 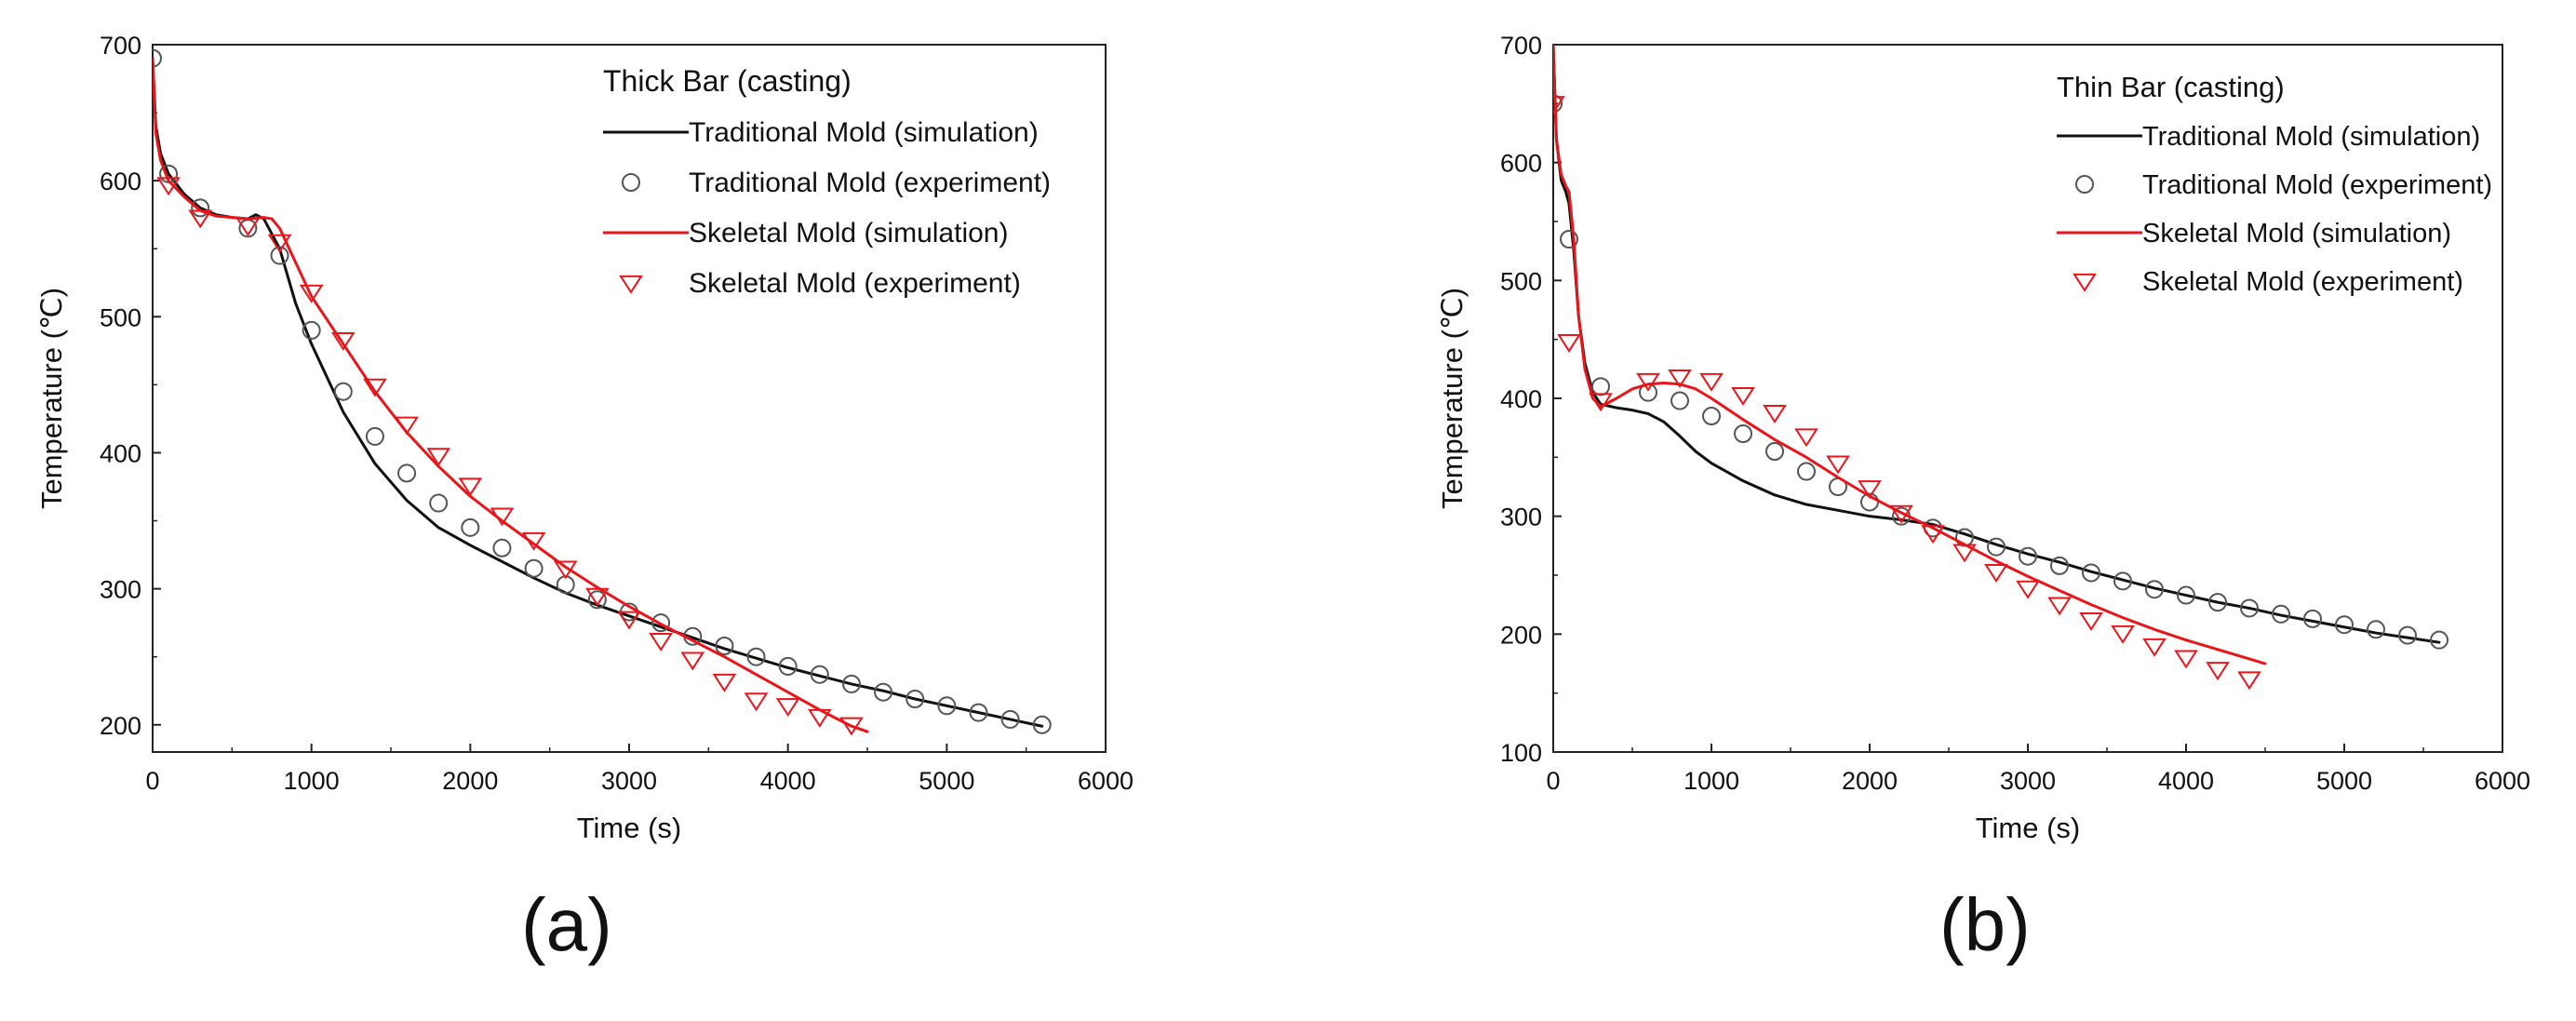 What do you see at coordinates (1553, 781) in the screenshot?
I see `chart-b-x-tick-label: 0` at bounding box center [1553, 781].